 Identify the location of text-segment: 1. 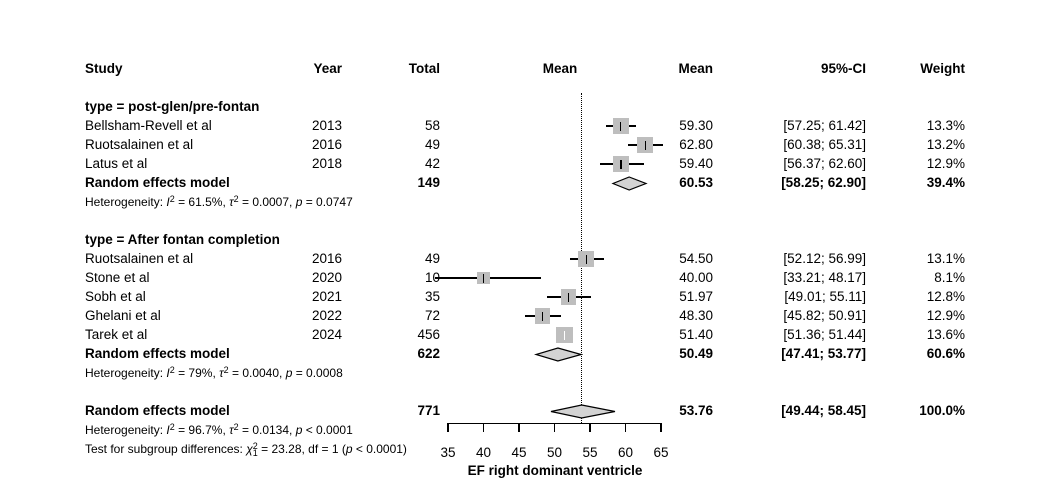
(255, 453).